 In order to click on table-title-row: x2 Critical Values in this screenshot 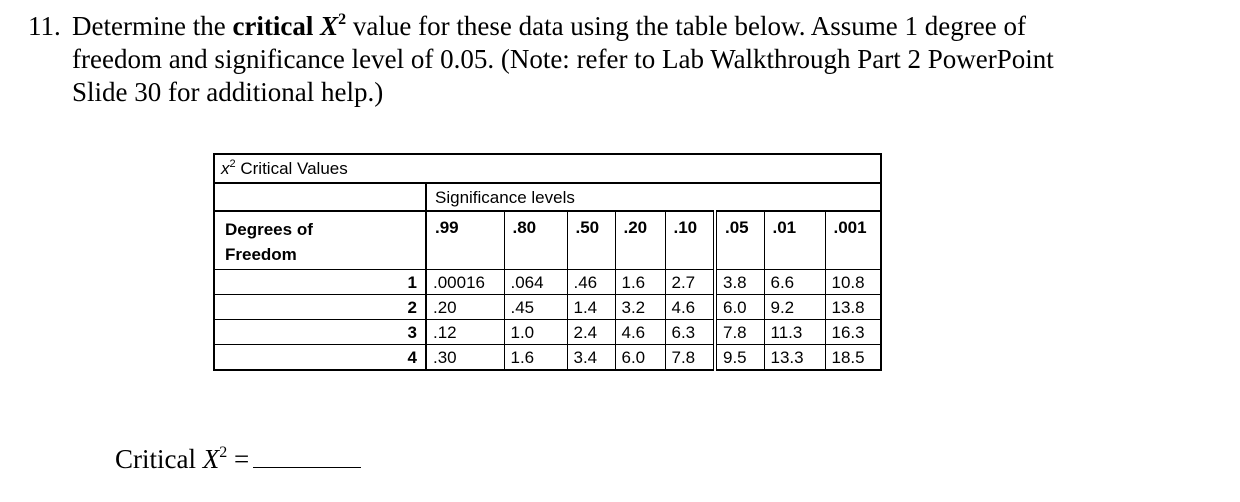, I will do `click(547, 169)`.